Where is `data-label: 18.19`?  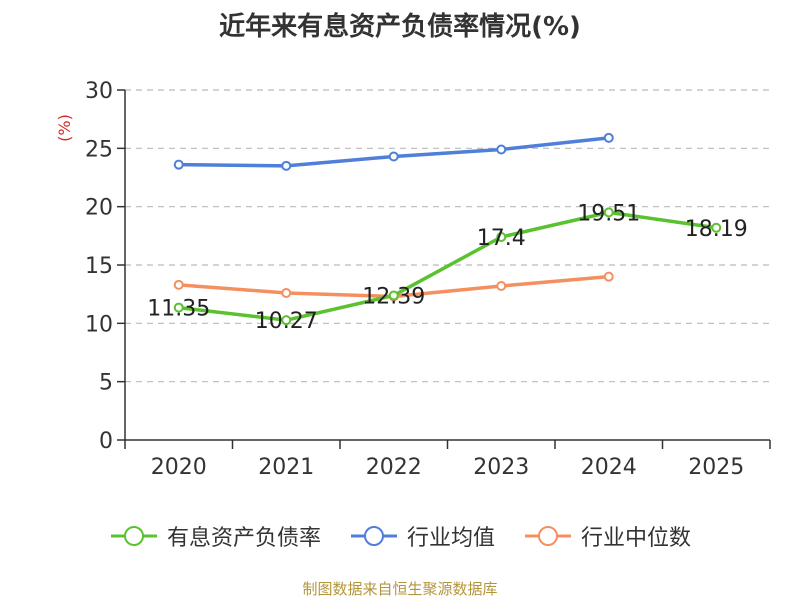
data-label: 18.19 is located at coordinates (716, 229).